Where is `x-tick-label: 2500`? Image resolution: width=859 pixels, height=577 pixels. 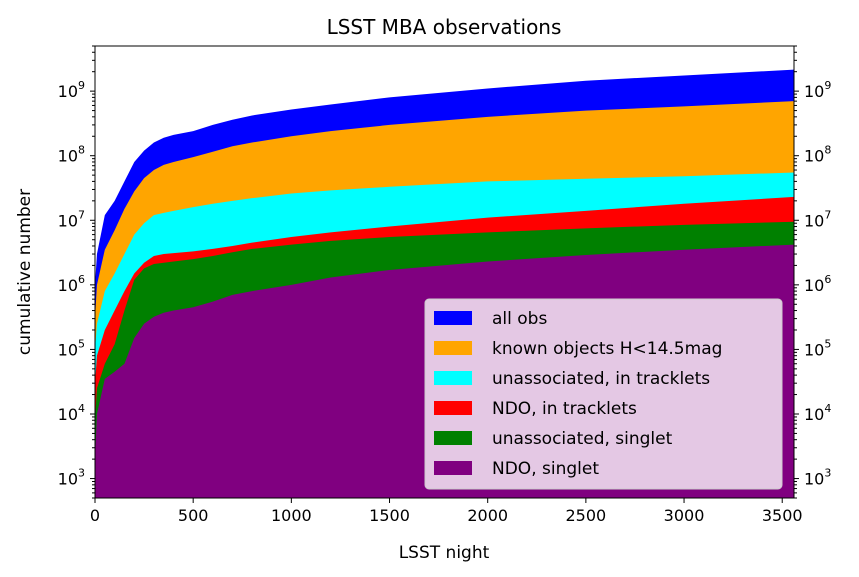 x-tick-label: 2500 is located at coordinates (586, 515).